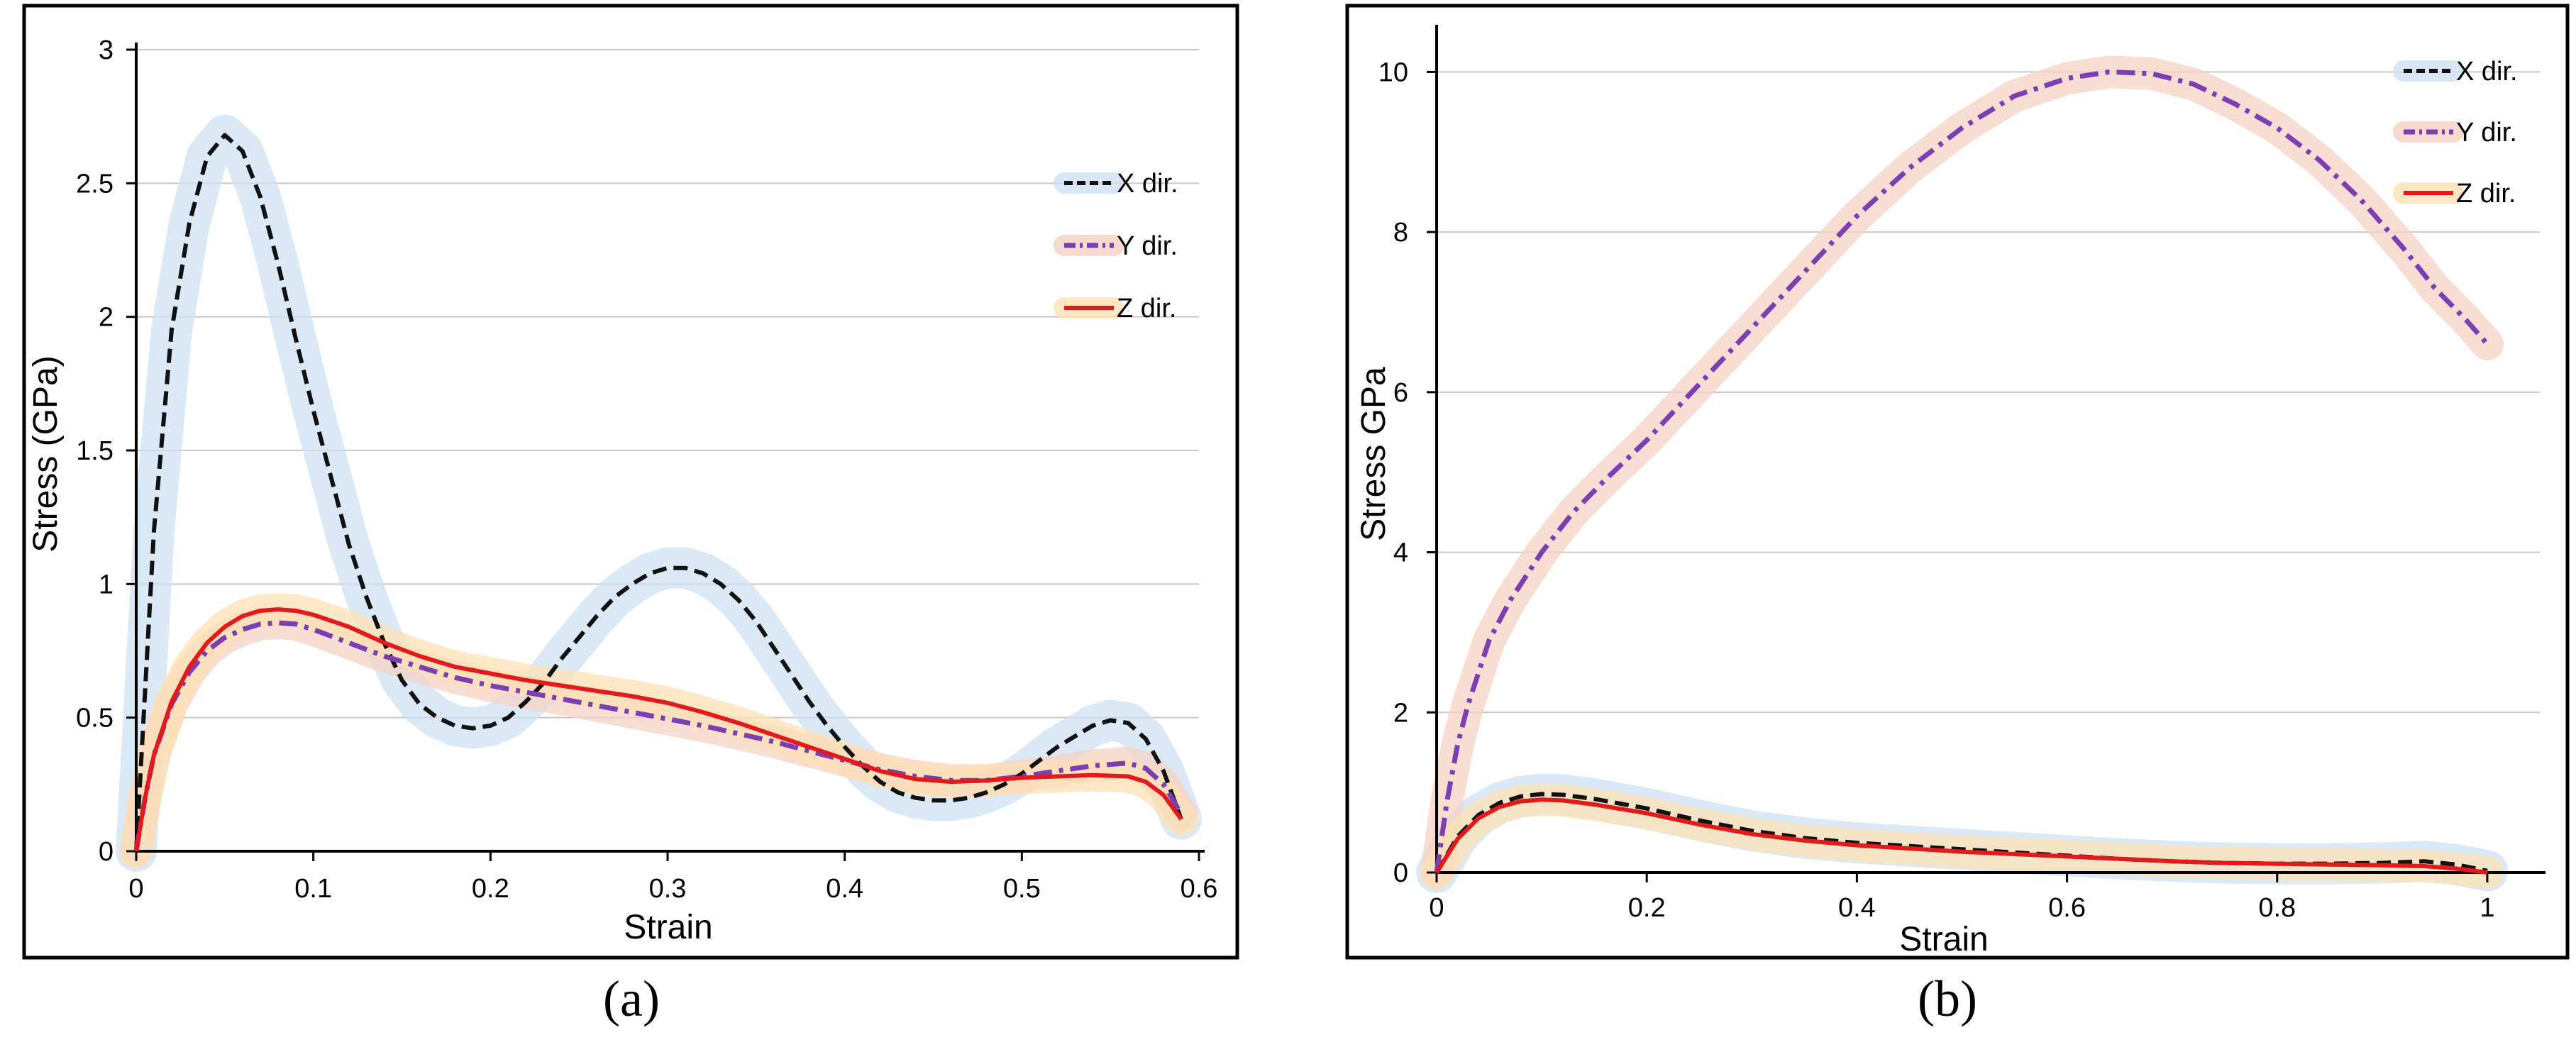 The image size is (2576, 1047). I want to click on panel-a-x-tick-label-3: 0.3, so click(668, 889).